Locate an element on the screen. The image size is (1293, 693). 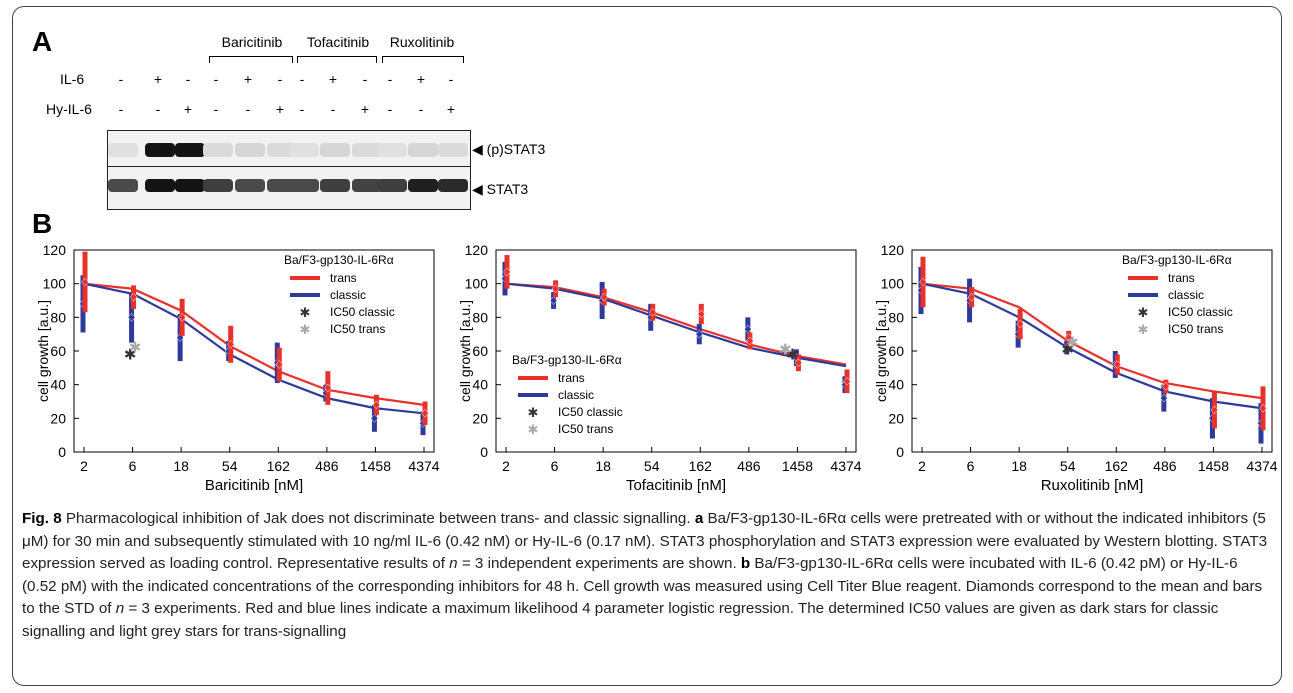
legend-title: Ba/F3-gp130-IL-6Rα is located at coordinates (567, 360).